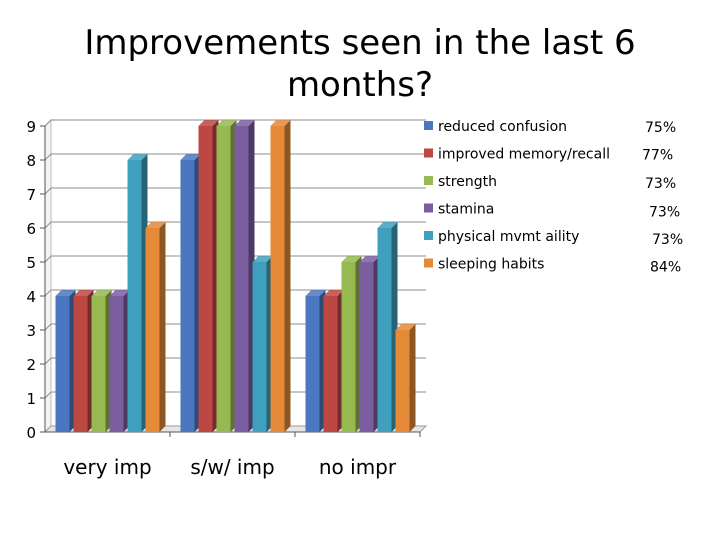  Describe the element at coordinates (491, 265) in the screenshot. I see `legend-label: sleeping habits` at that location.